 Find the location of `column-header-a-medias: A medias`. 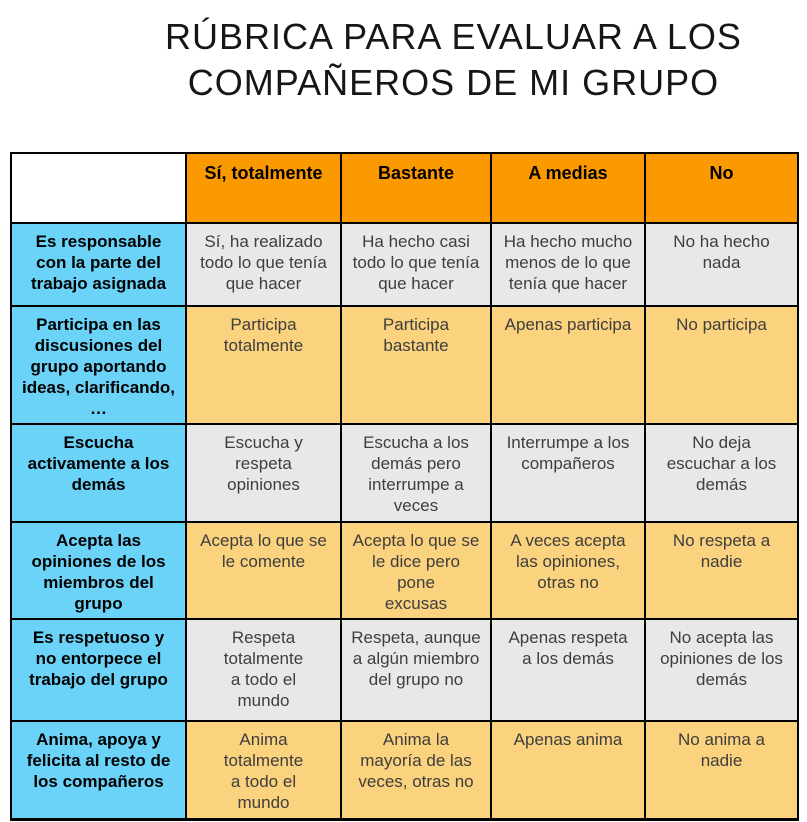

column-header-a-medias: A medias is located at coordinates (568, 188).